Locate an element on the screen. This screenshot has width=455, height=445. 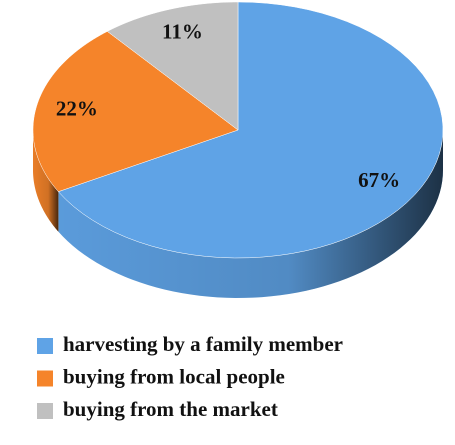
legend-label: buying from local people is located at coordinates (174, 376).